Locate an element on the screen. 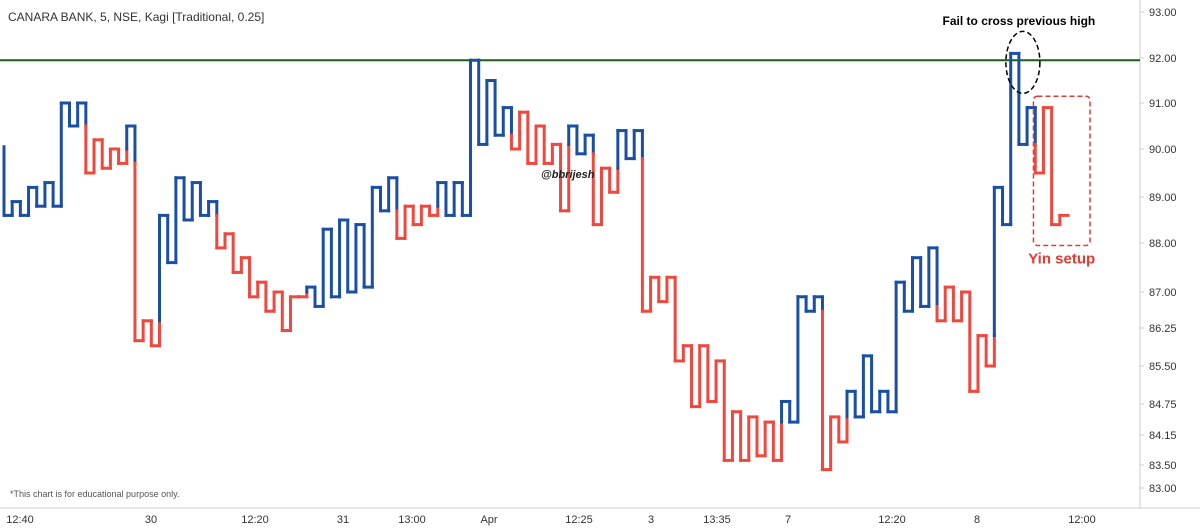  y-tick-label: 85.50 is located at coordinates (1163, 367).